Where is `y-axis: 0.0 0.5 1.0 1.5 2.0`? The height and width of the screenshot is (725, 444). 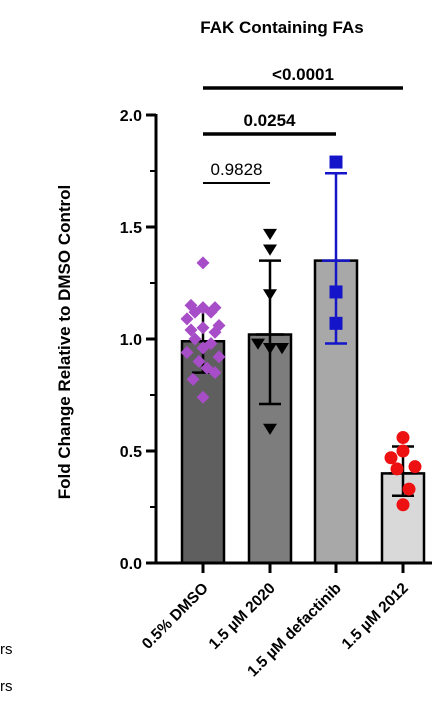 y-axis: 0.0 0.5 1.0 1.5 2.0 is located at coordinates (139, 340).